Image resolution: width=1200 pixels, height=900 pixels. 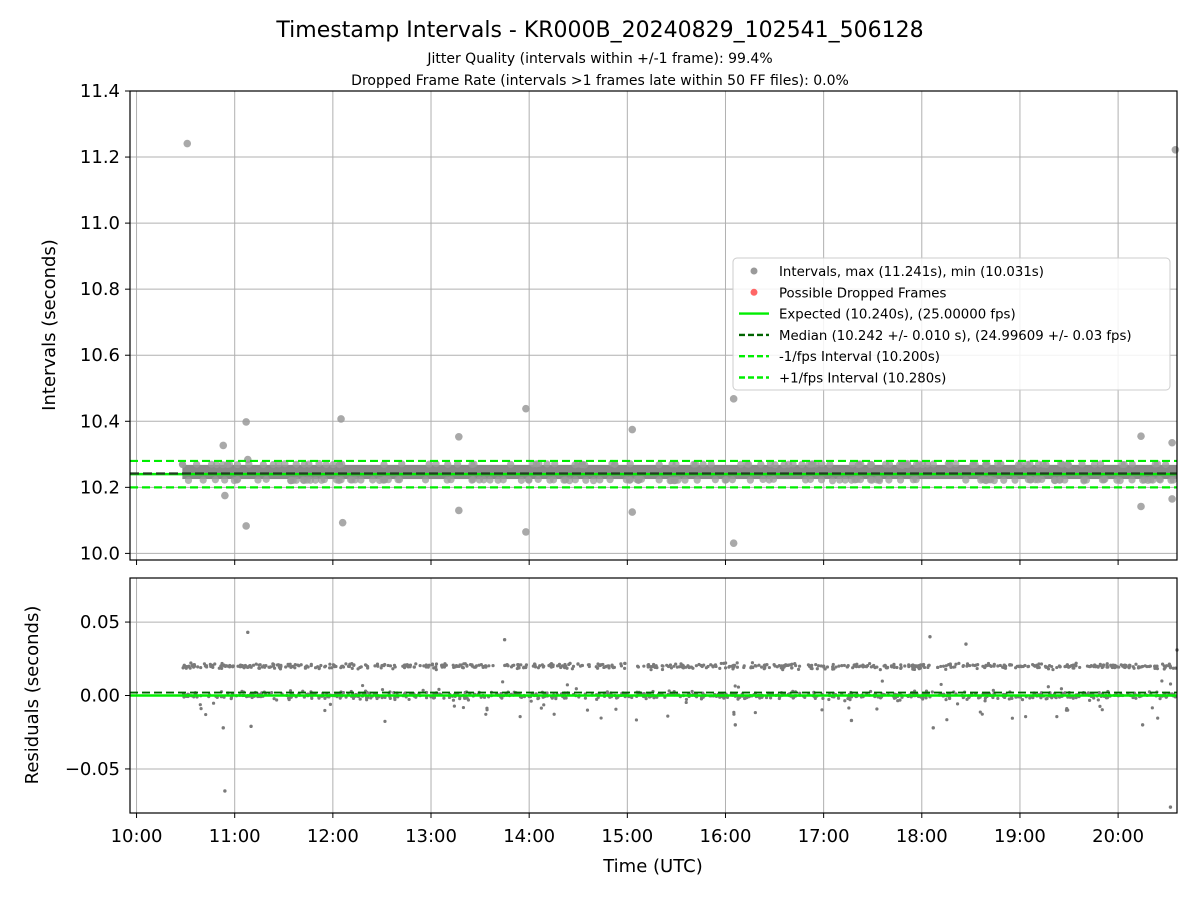 What do you see at coordinates (862, 379) in the screenshot?
I see `legend-label: +1/fps Interval (10.280s)` at bounding box center [862, 379].